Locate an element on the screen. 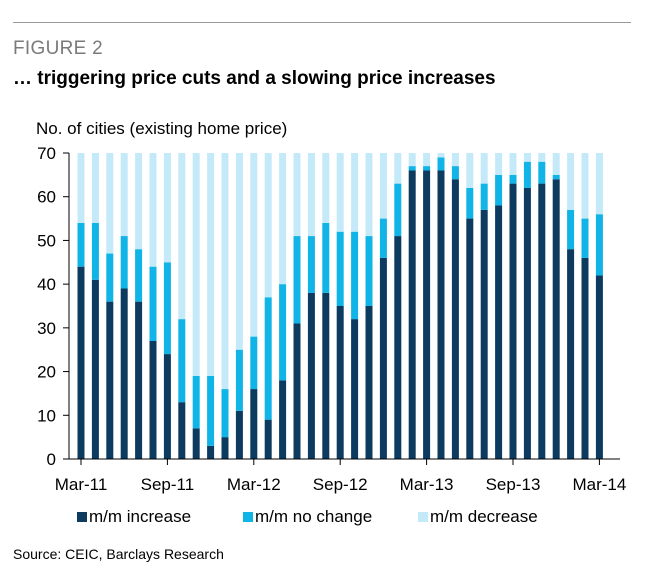  x-tick-label: Mar-12 is located at coordinates (254, 484).